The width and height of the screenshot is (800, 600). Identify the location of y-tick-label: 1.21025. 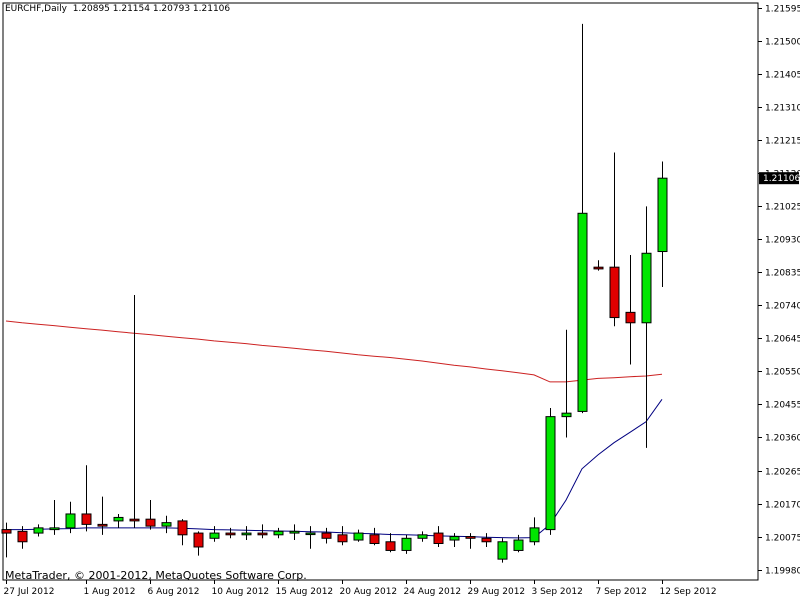
(782, 208).